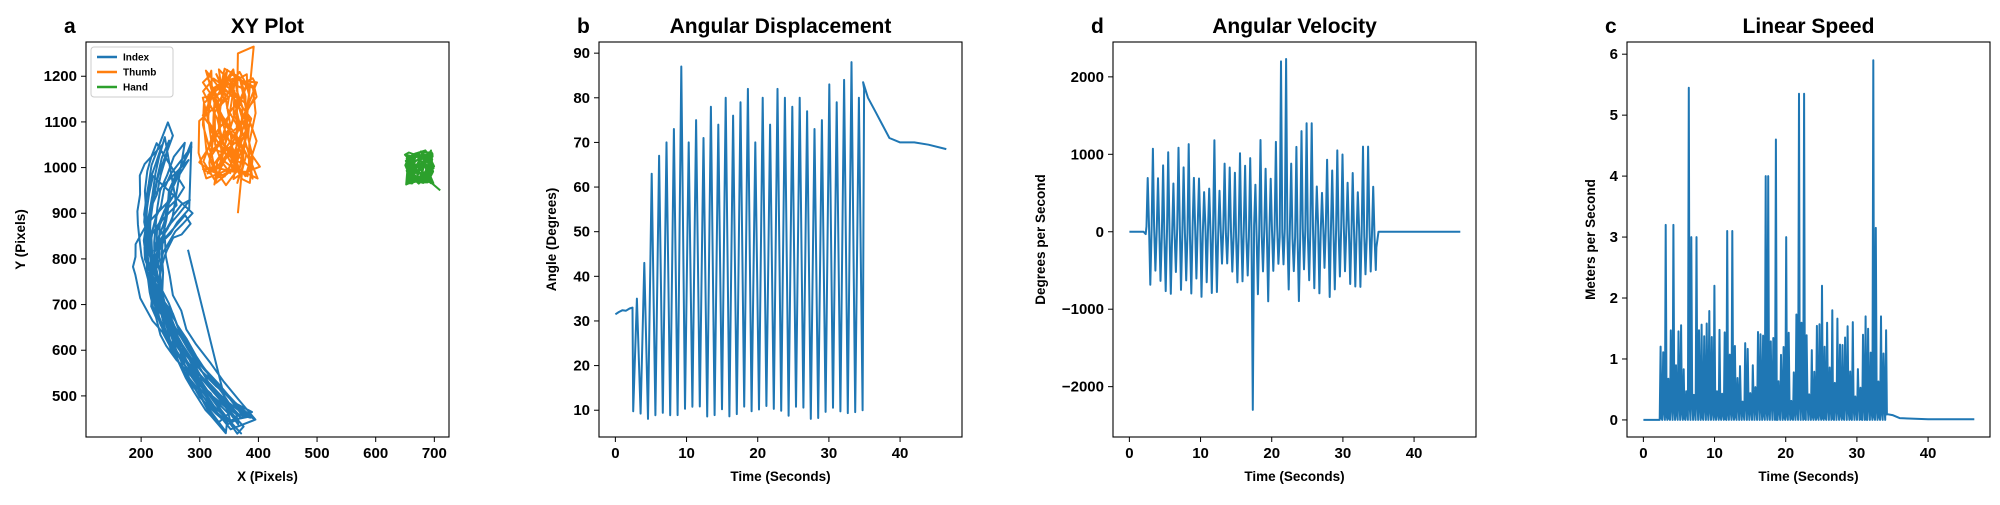 The height and width of the screenshot is (505, 2000). I want to click on y-axis-label: Y (Pixels), so click(20, 239).